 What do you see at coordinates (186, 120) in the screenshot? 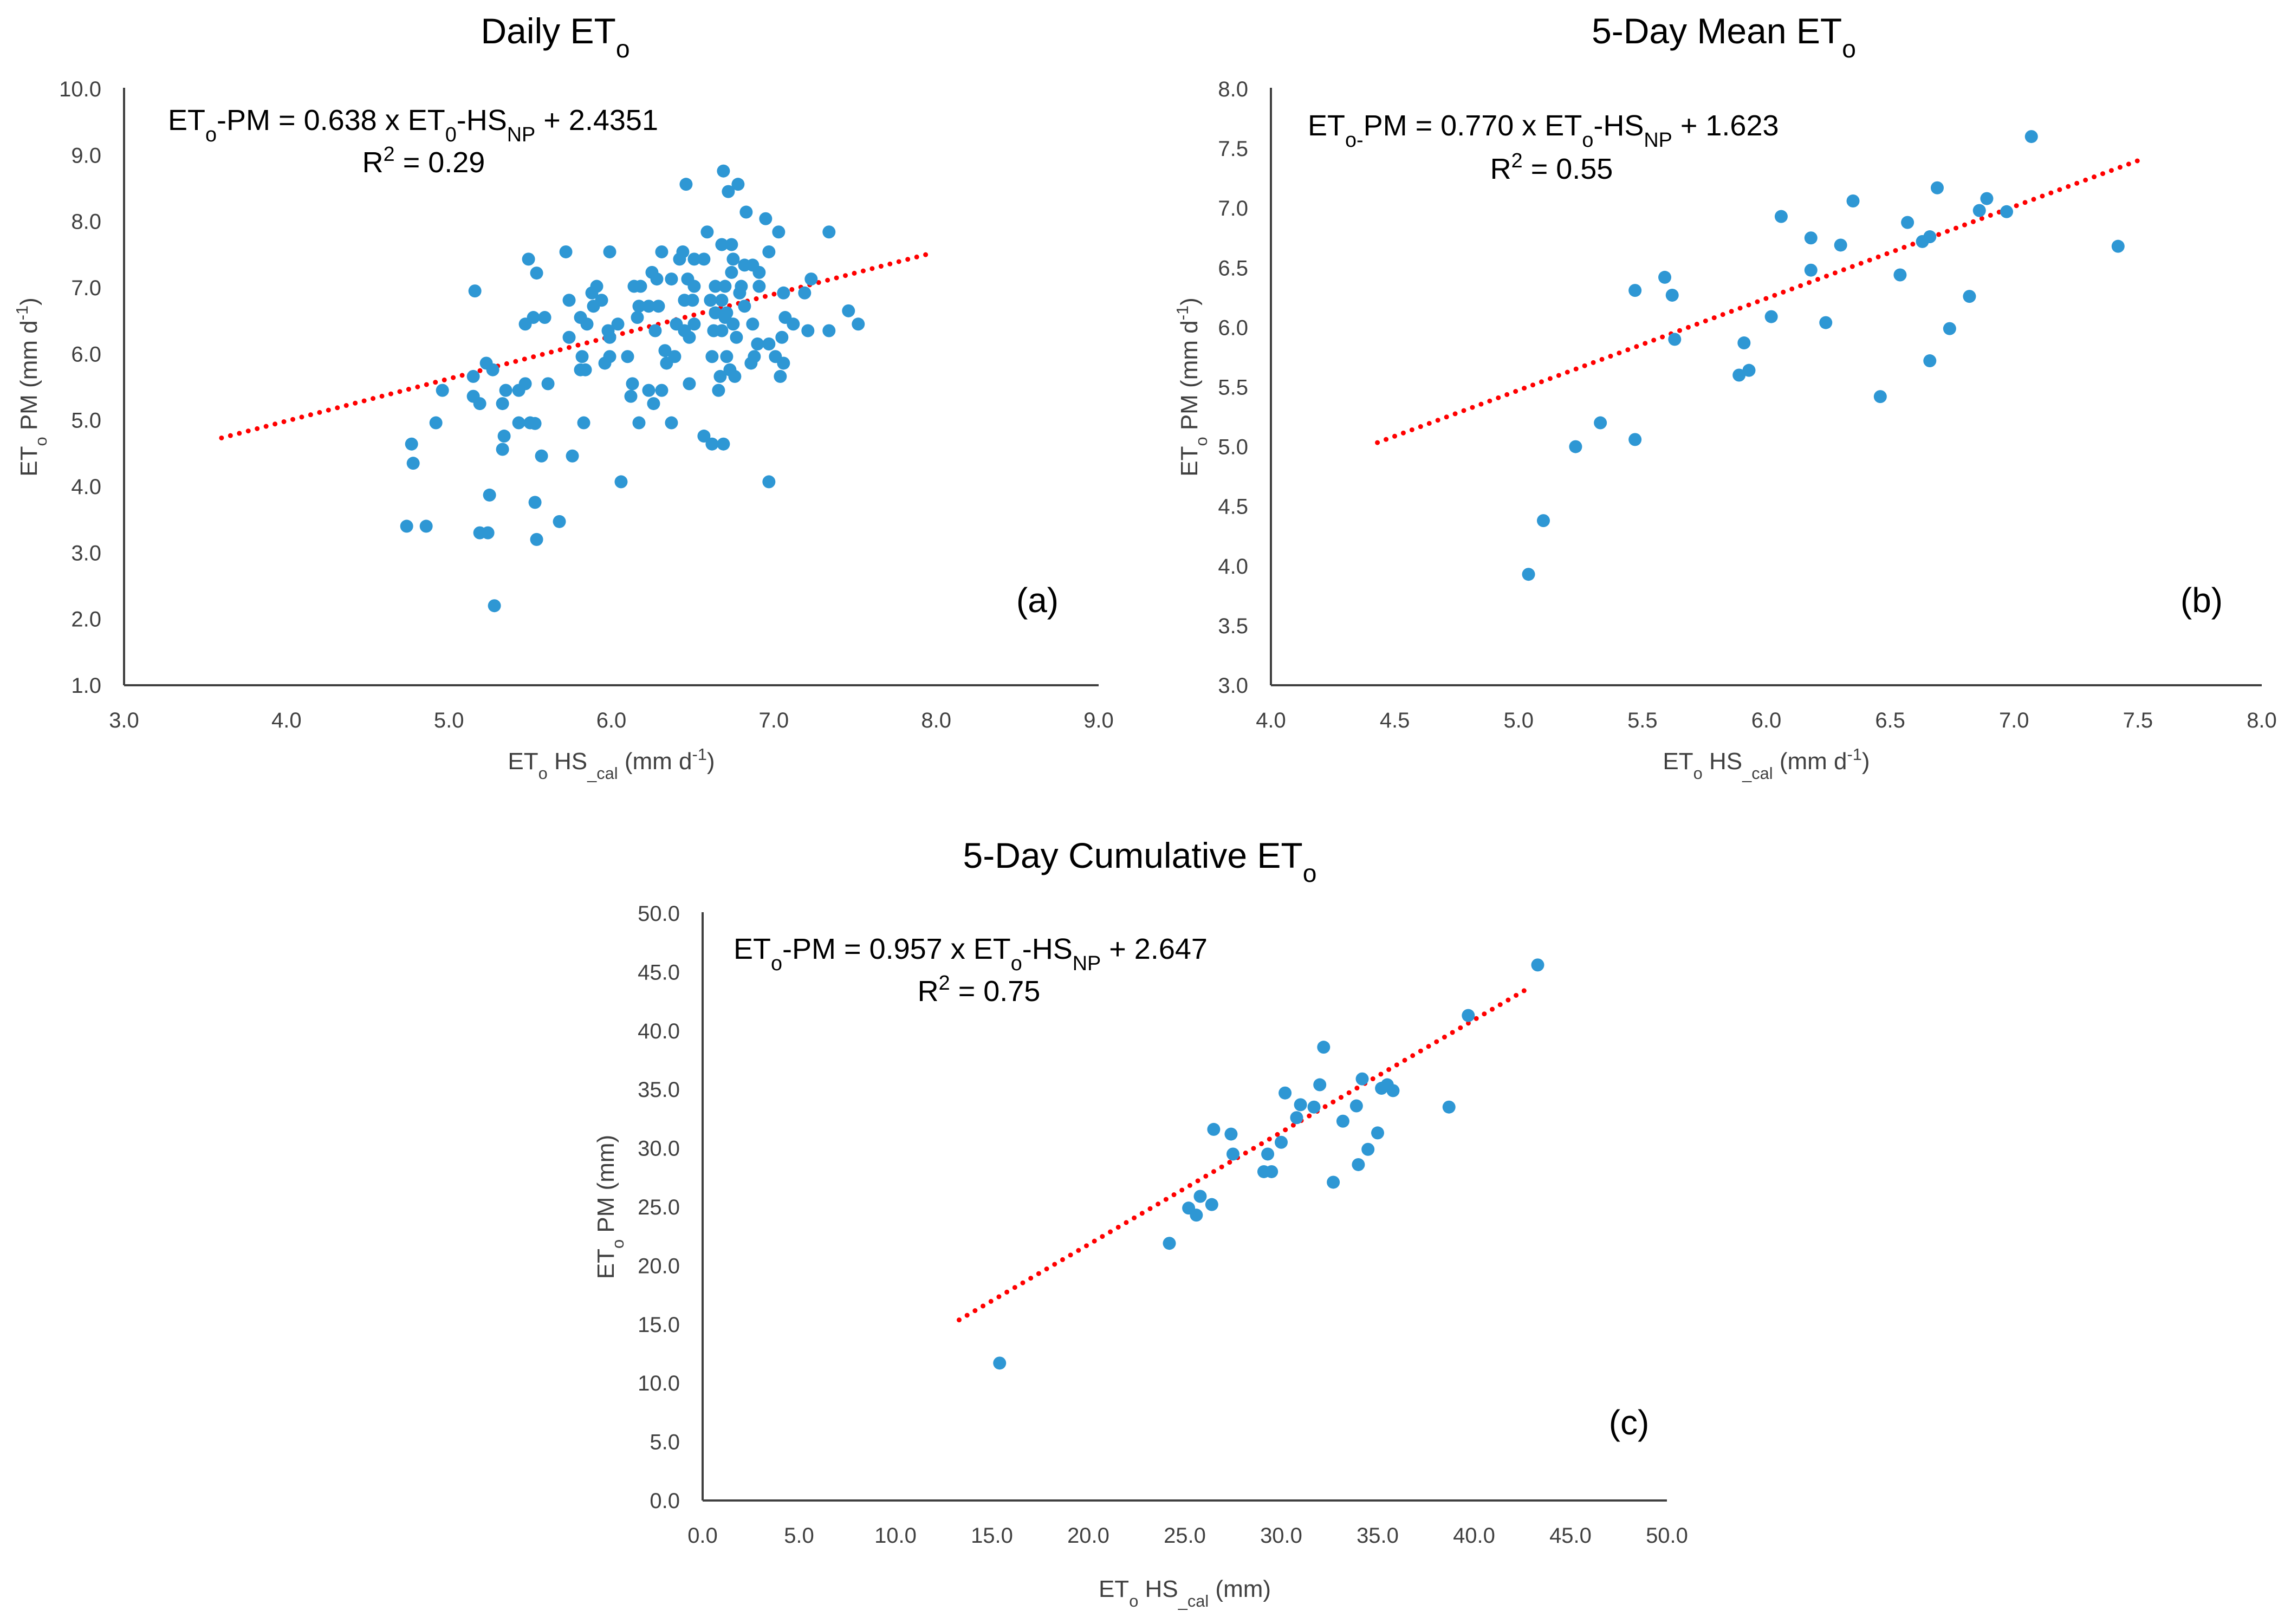
I see `regression-equation-part: ET` at bounding box center [186, 120].